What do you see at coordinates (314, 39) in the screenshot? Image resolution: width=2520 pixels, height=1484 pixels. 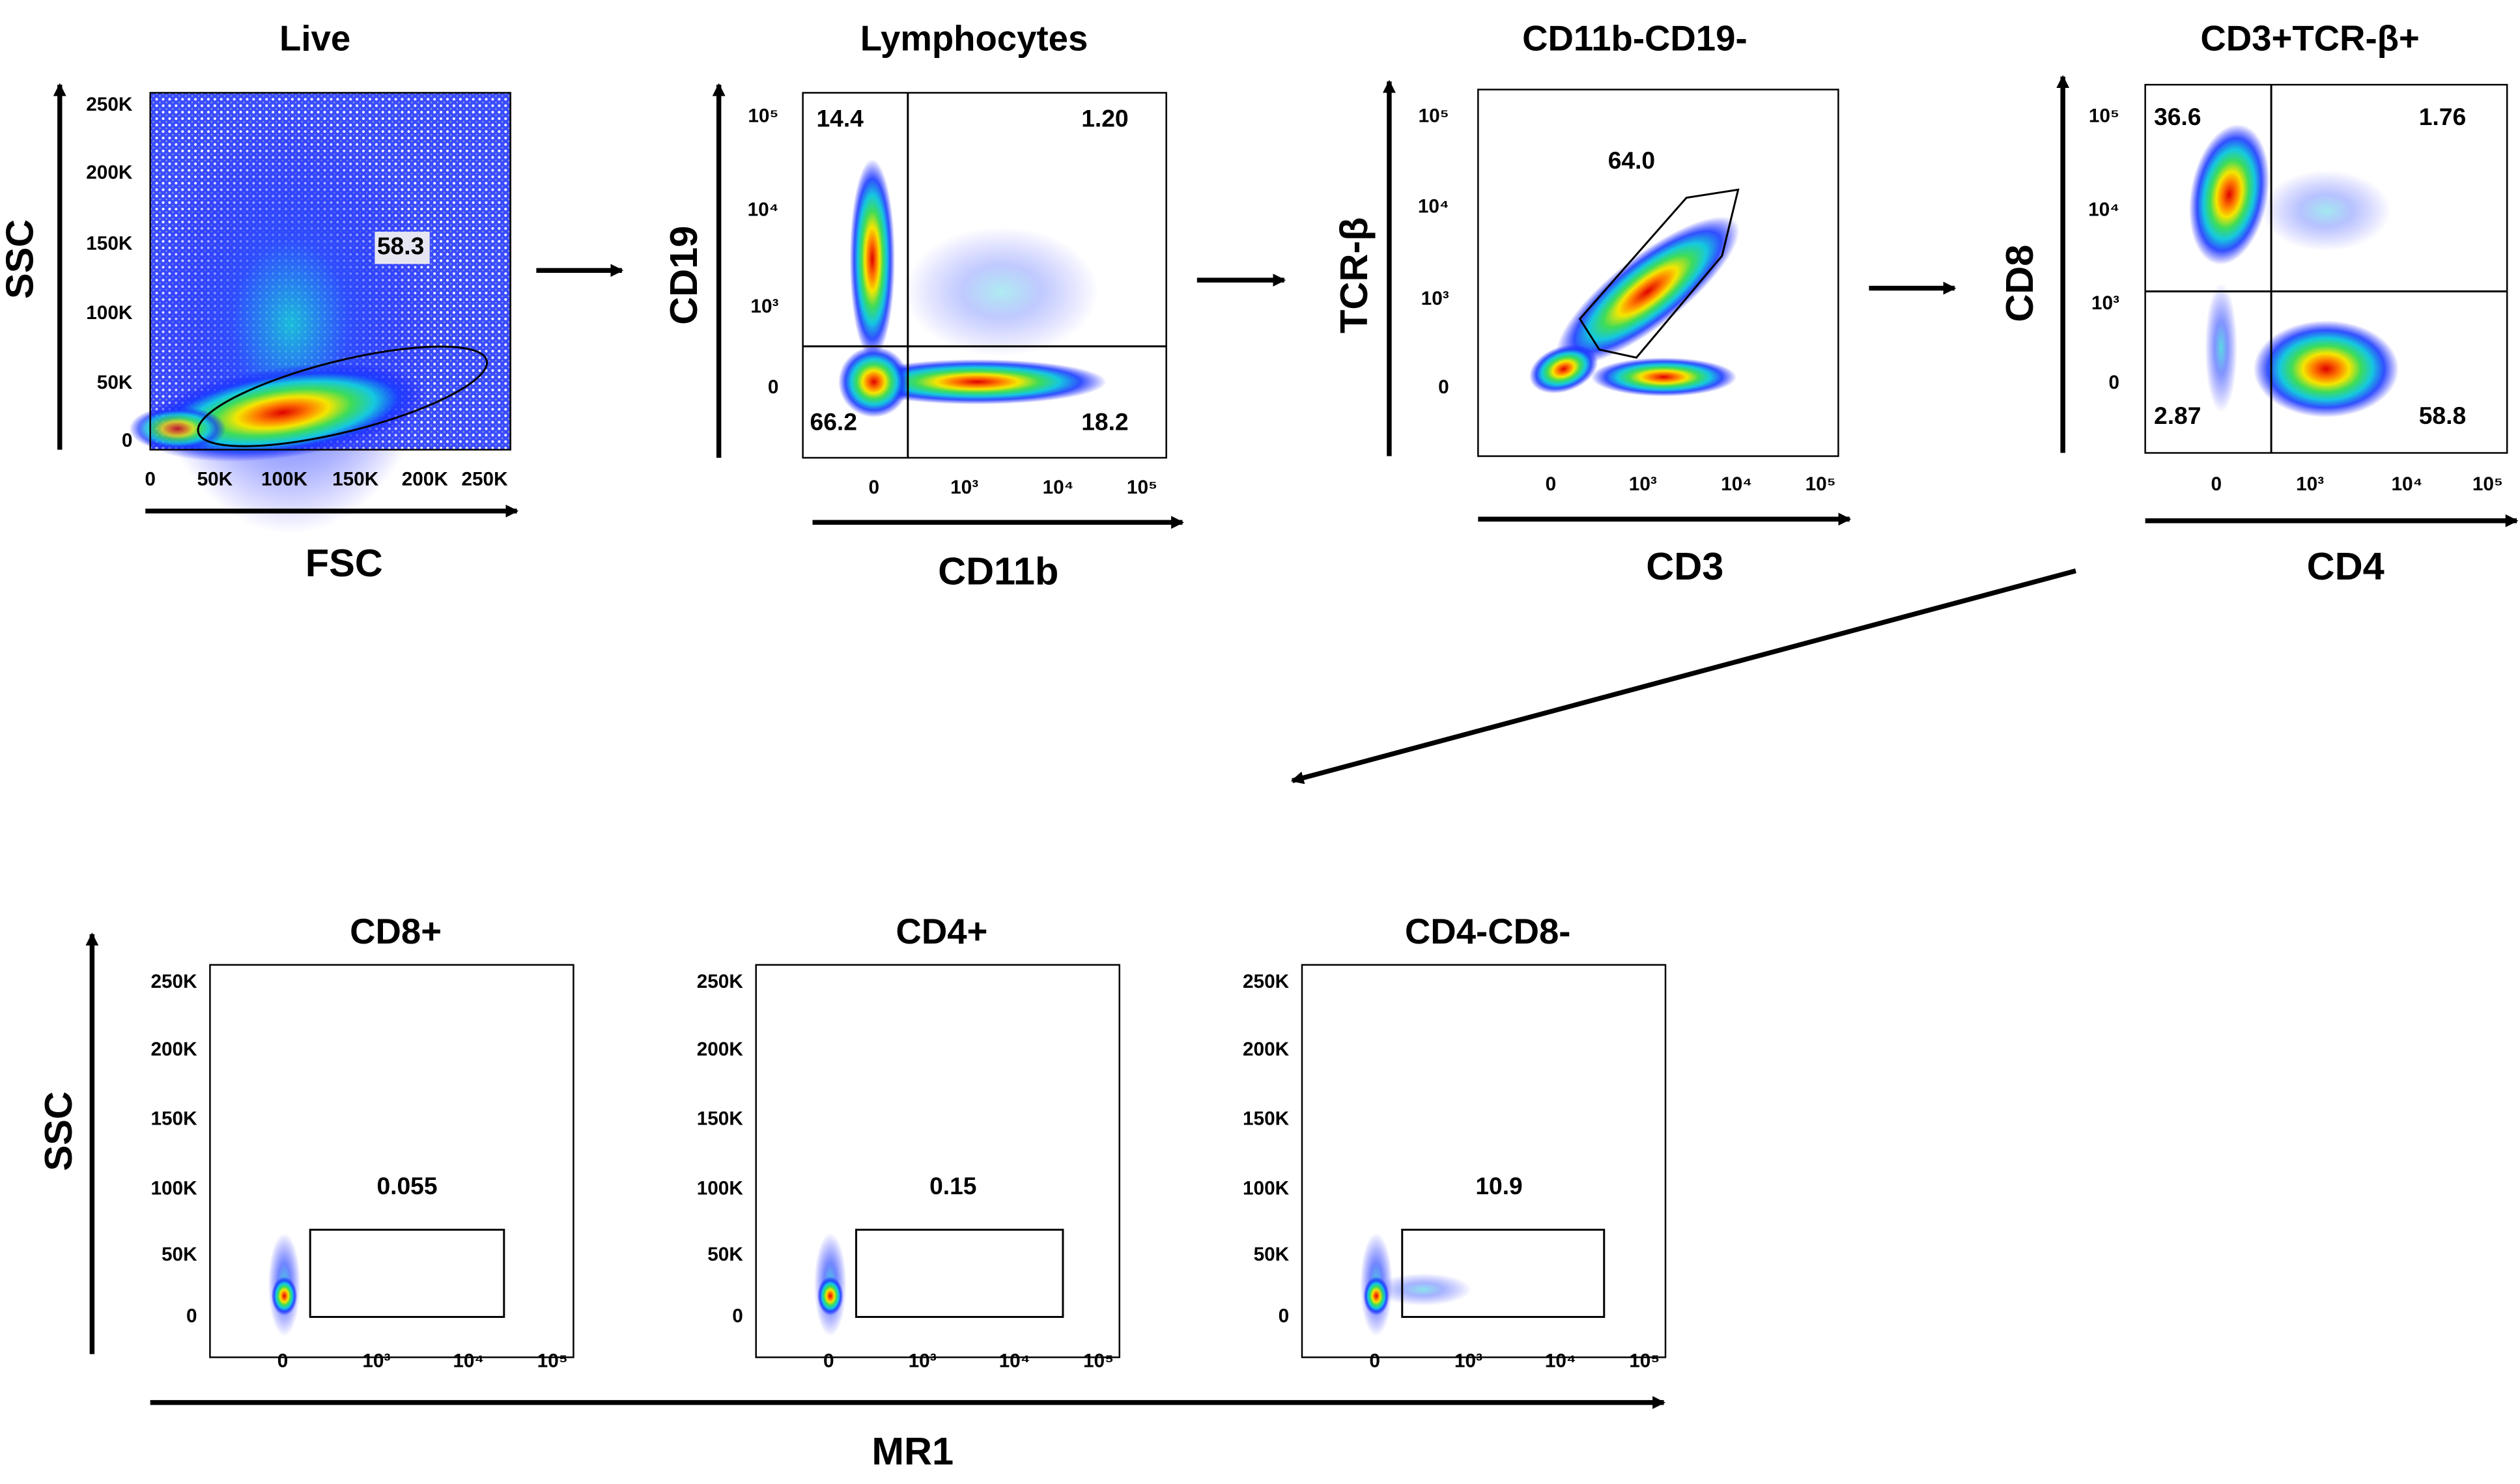 I see `panel-title: Live` at bounding box center [314, 39].